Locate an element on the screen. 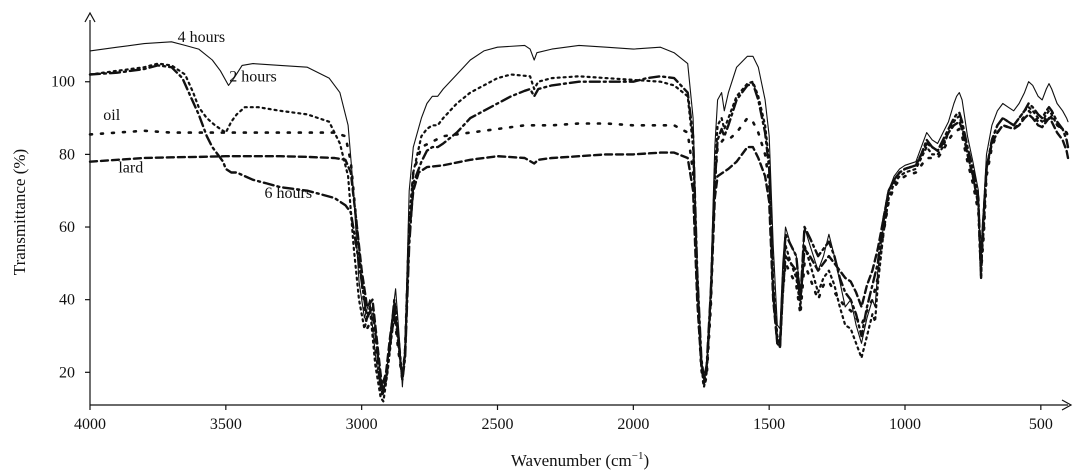  y-axis-arrow is located at coordinates (90, 17).